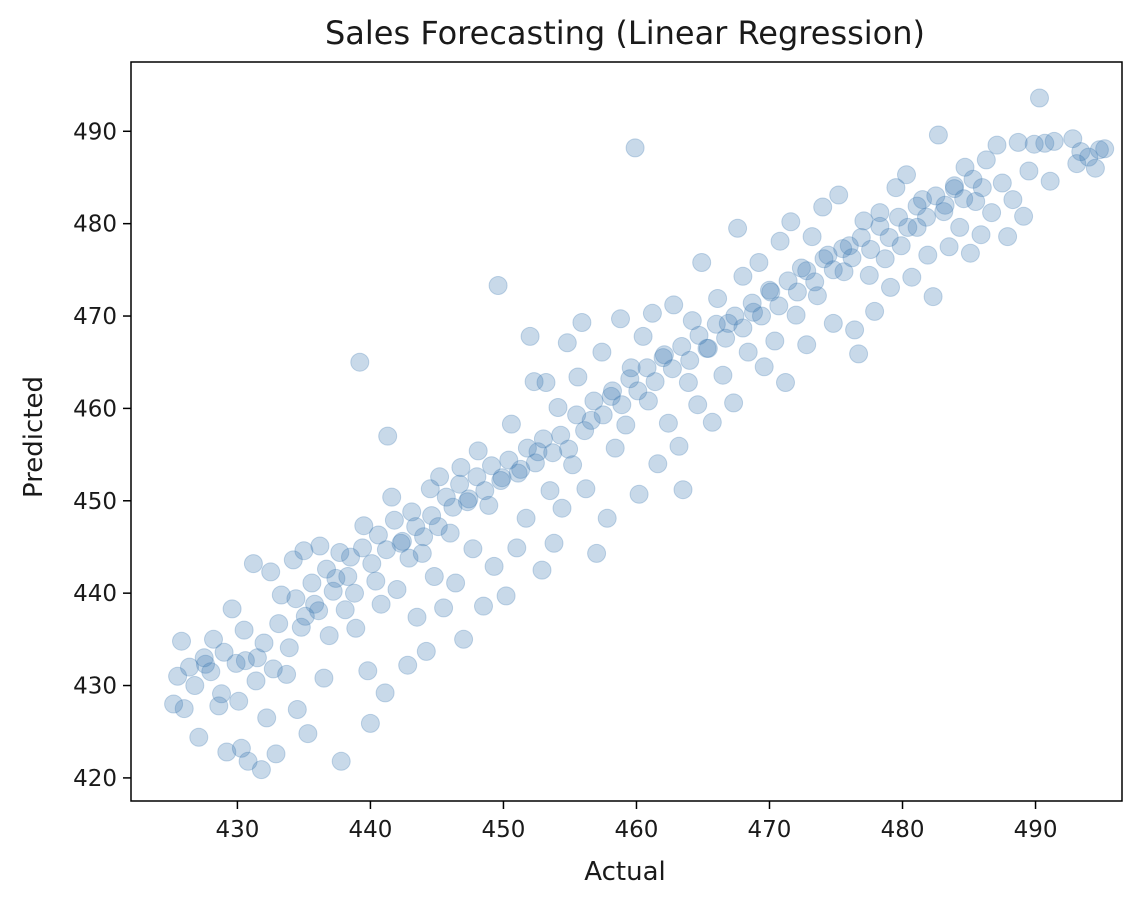 This screenshot has width=1138, height=898. What do you see at coordinates (625, 33) in the screenshot?
I see `chart-title: Sales Forecasting (Linear Regression)` at bounding box center [625, 33].